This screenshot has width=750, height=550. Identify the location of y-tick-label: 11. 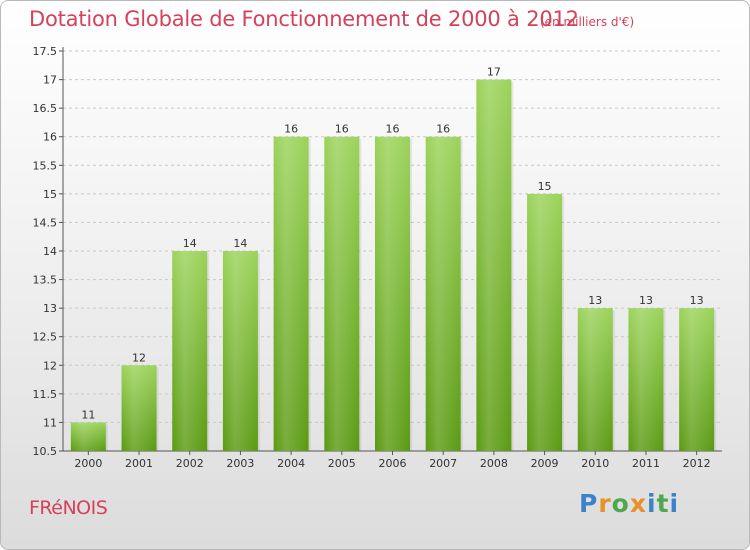
(50, 422).